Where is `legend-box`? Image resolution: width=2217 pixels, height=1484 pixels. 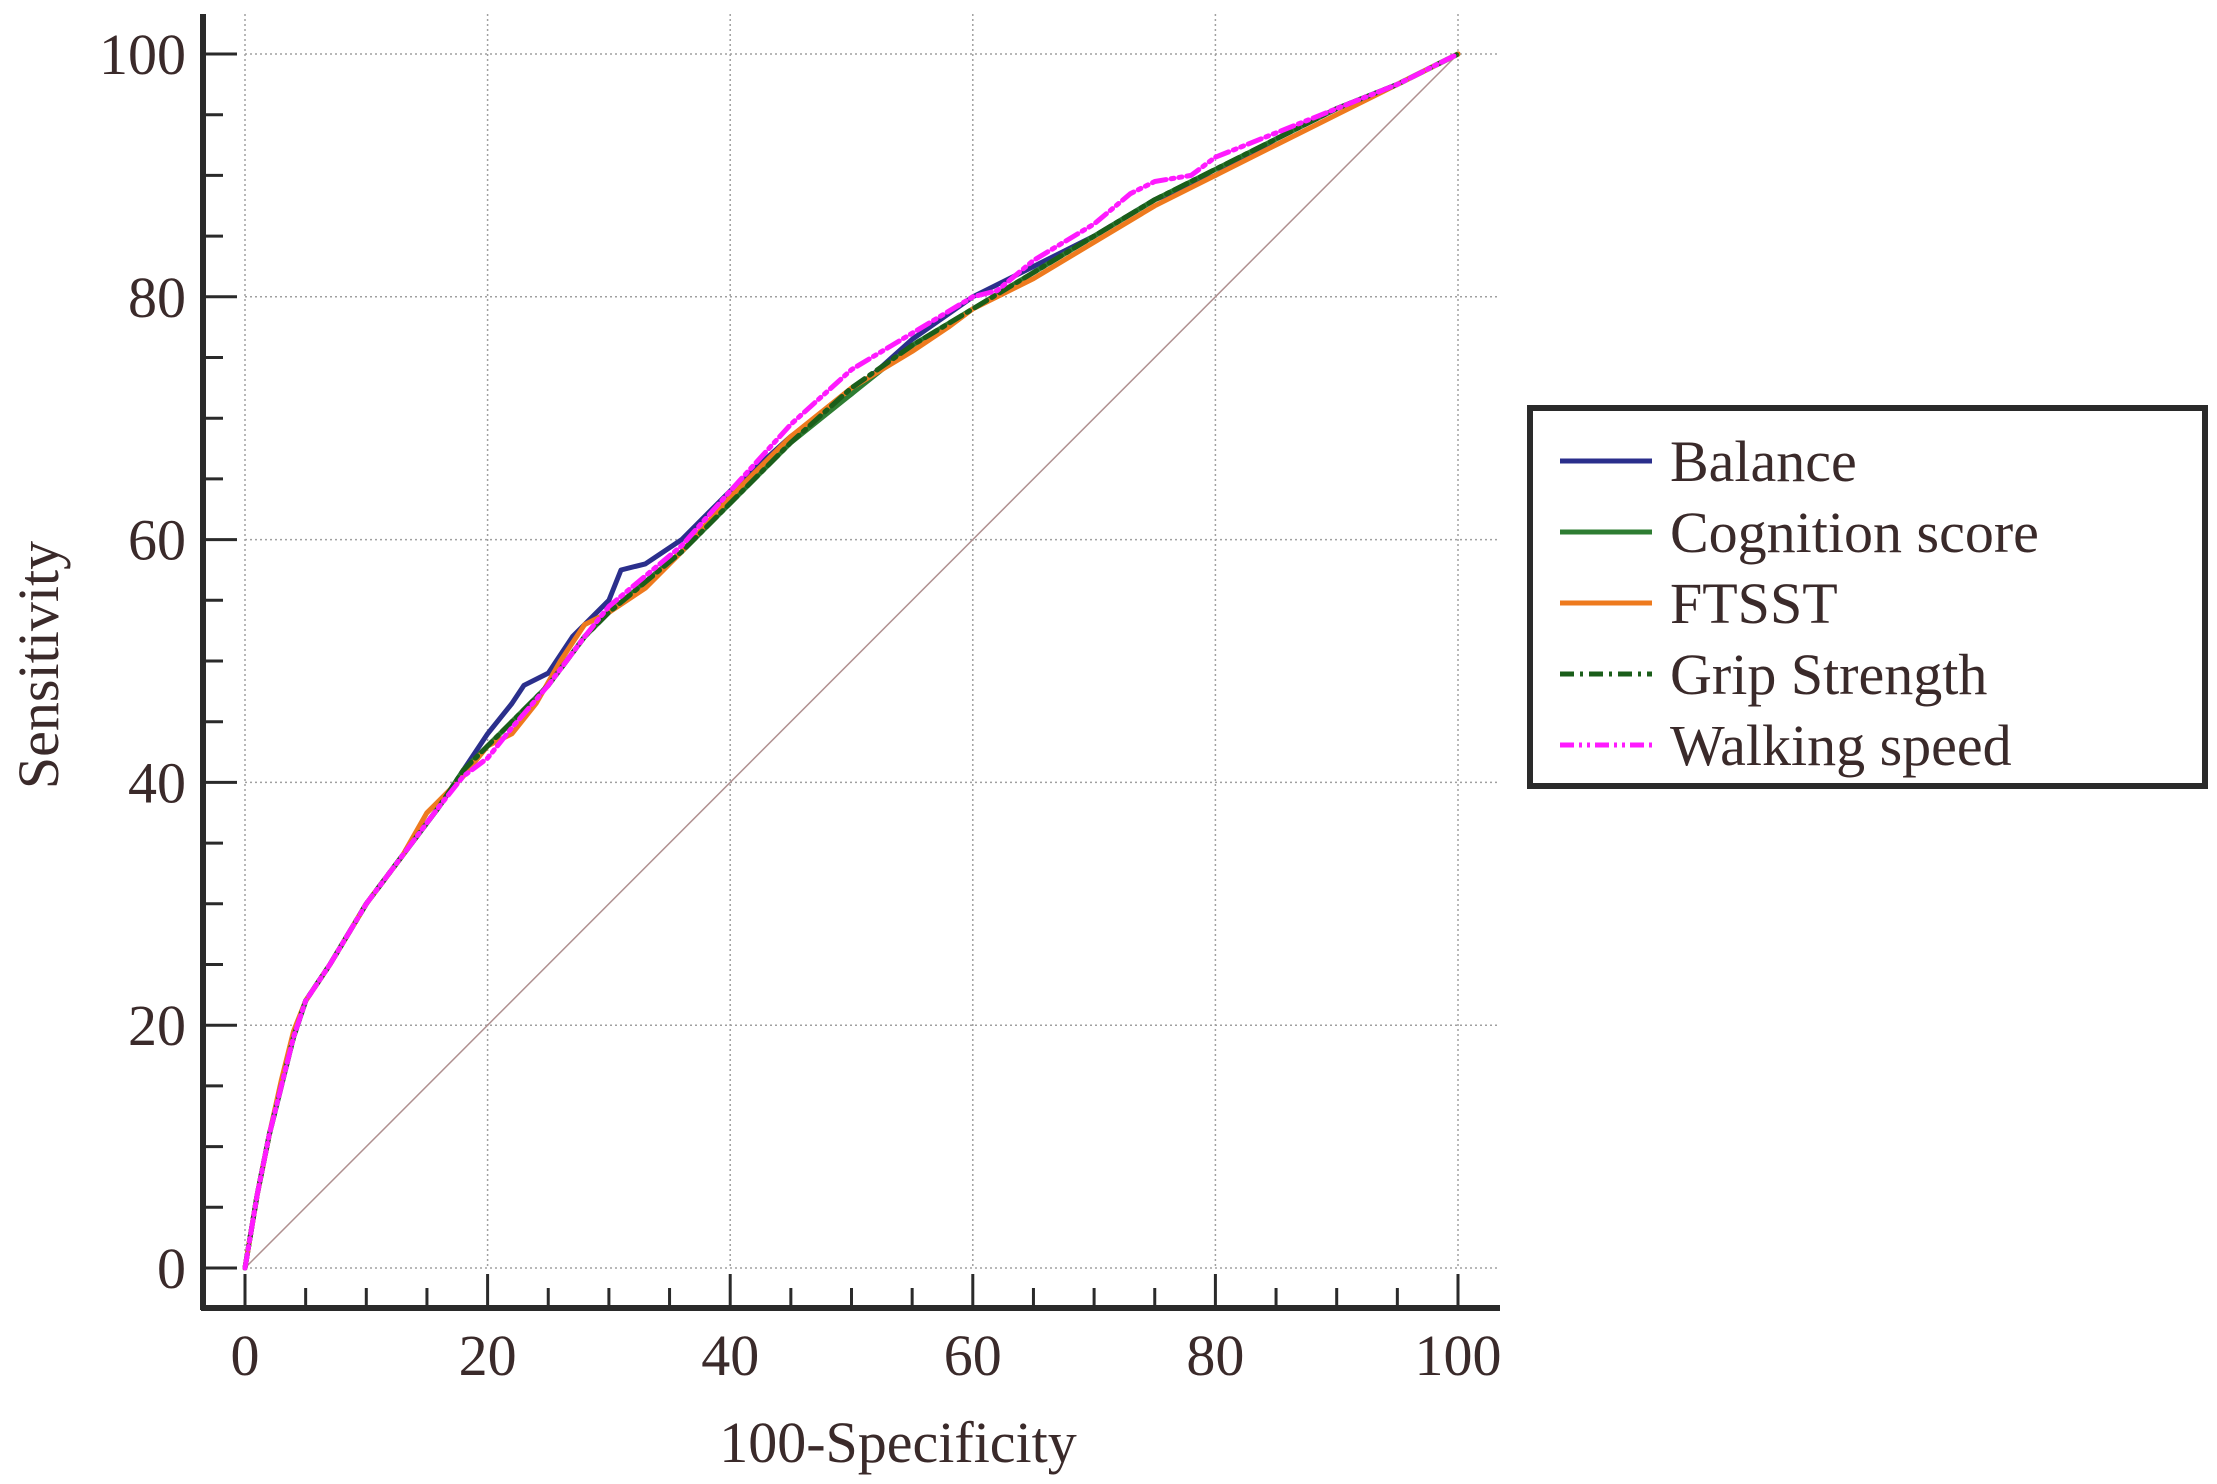
legend-box is located at coordinates (1867, 597).